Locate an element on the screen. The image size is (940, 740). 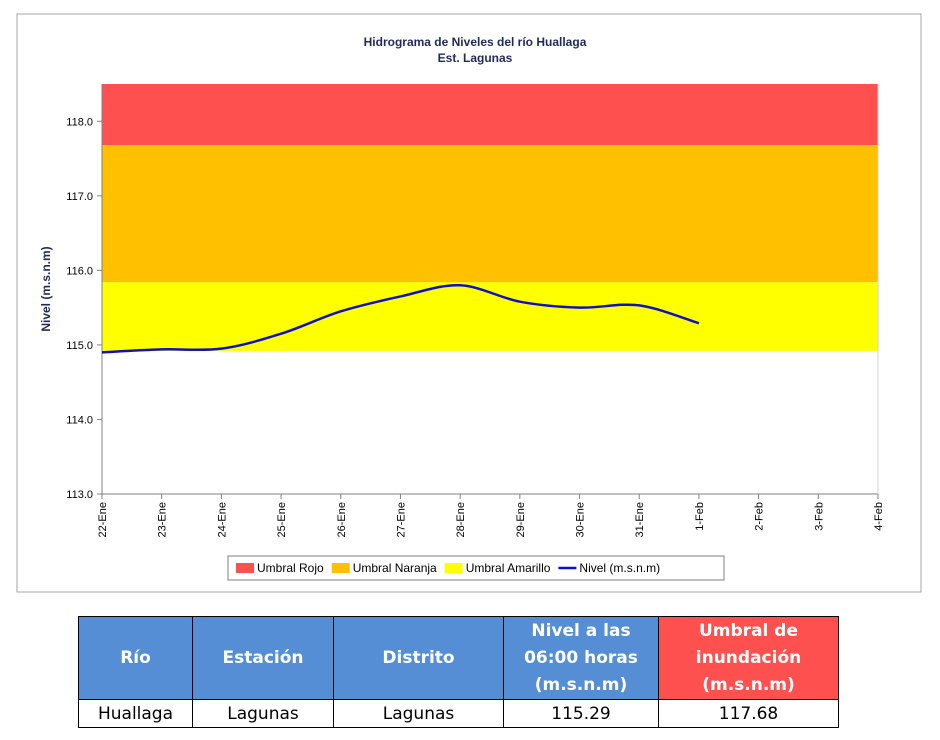
x-tick-label: 30-Ene is located at coordinates (581, 519).